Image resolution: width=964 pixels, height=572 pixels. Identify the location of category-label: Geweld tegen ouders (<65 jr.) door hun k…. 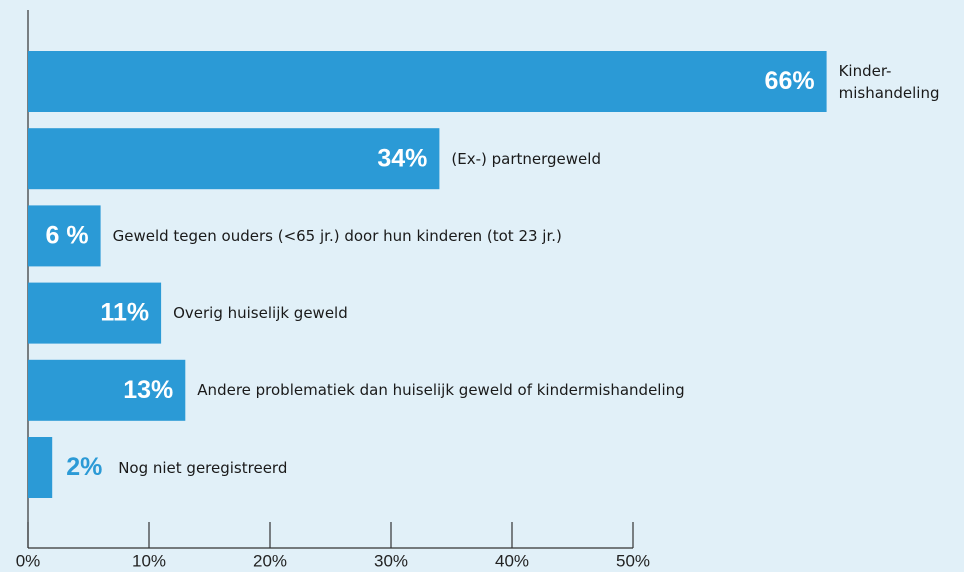
(534, 235).